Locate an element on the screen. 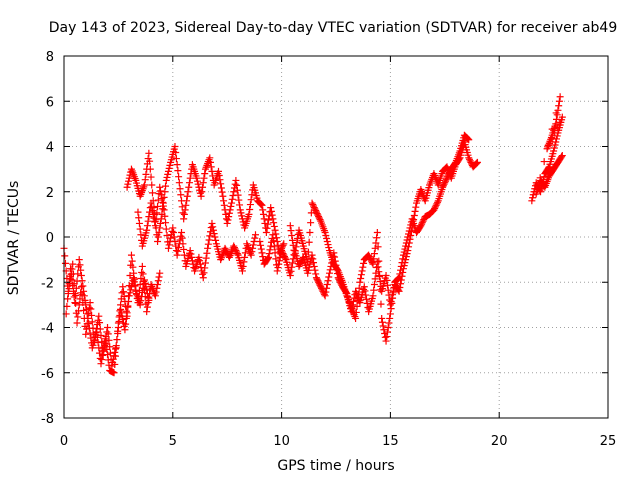  series-trace-g is located at coordinates (547, 149).